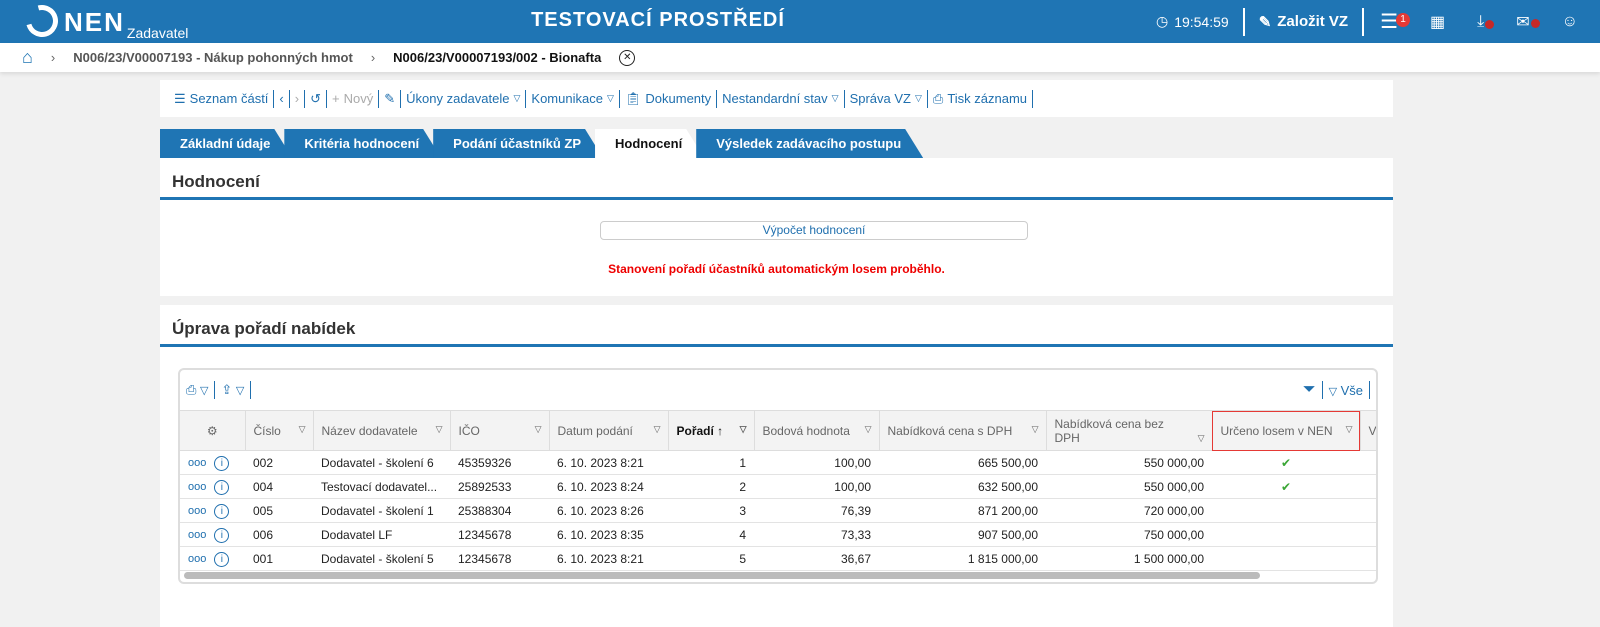 The height and width of the screenshot is (627, 1600). I want to click on col-date: Datum podání ▽, so click(609, 430).